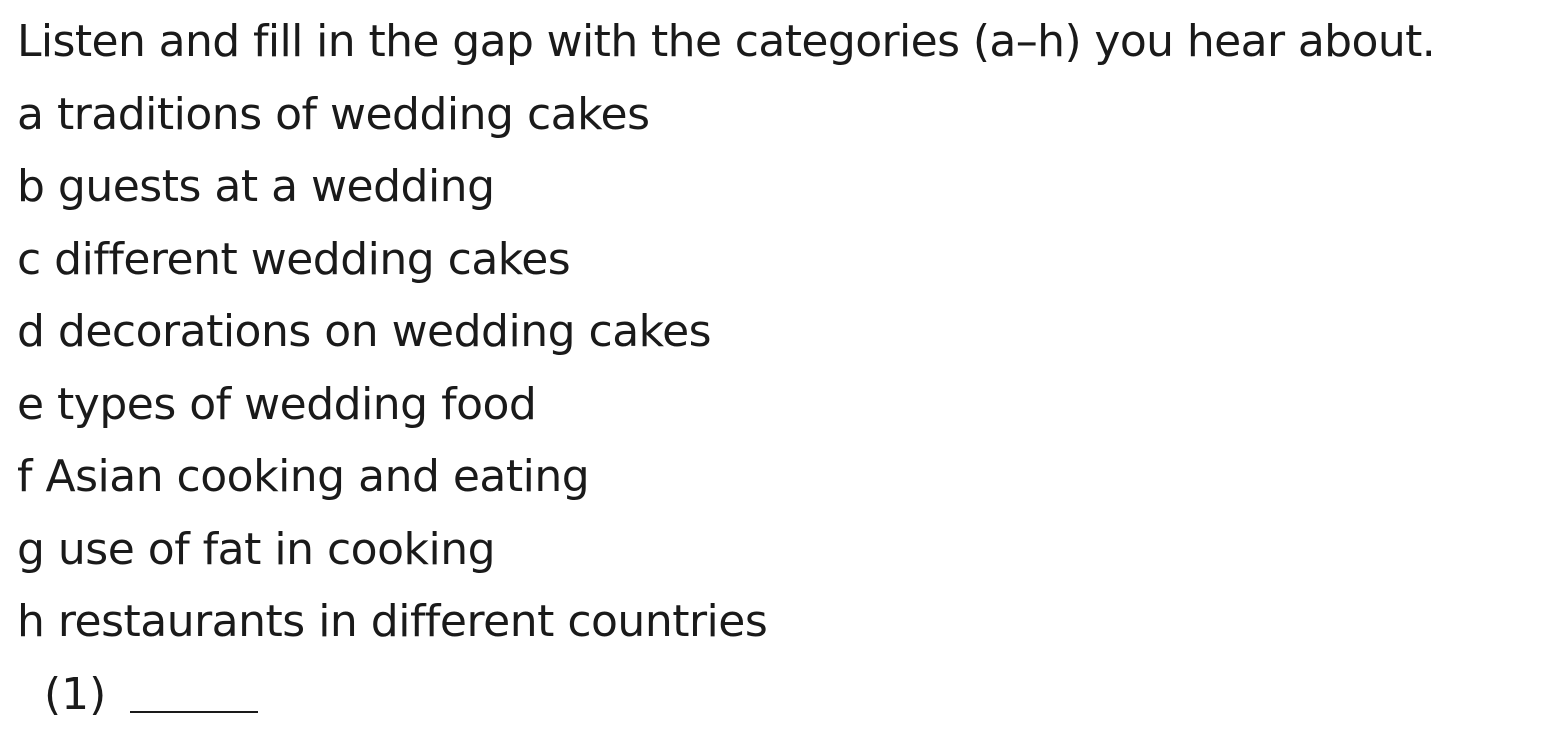 This screenshot has height=739, width=1560. What do you see at coordinates (256, 186) in the screenshot?
I see `option-b: b guests at a wedding` at bounding box center [256, 186].